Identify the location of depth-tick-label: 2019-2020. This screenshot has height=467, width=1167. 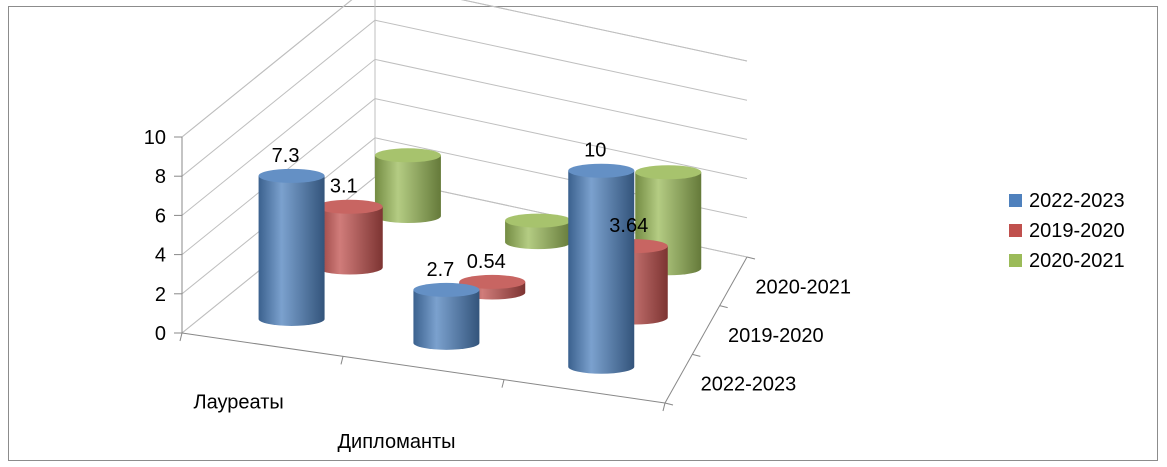
(776, 336).